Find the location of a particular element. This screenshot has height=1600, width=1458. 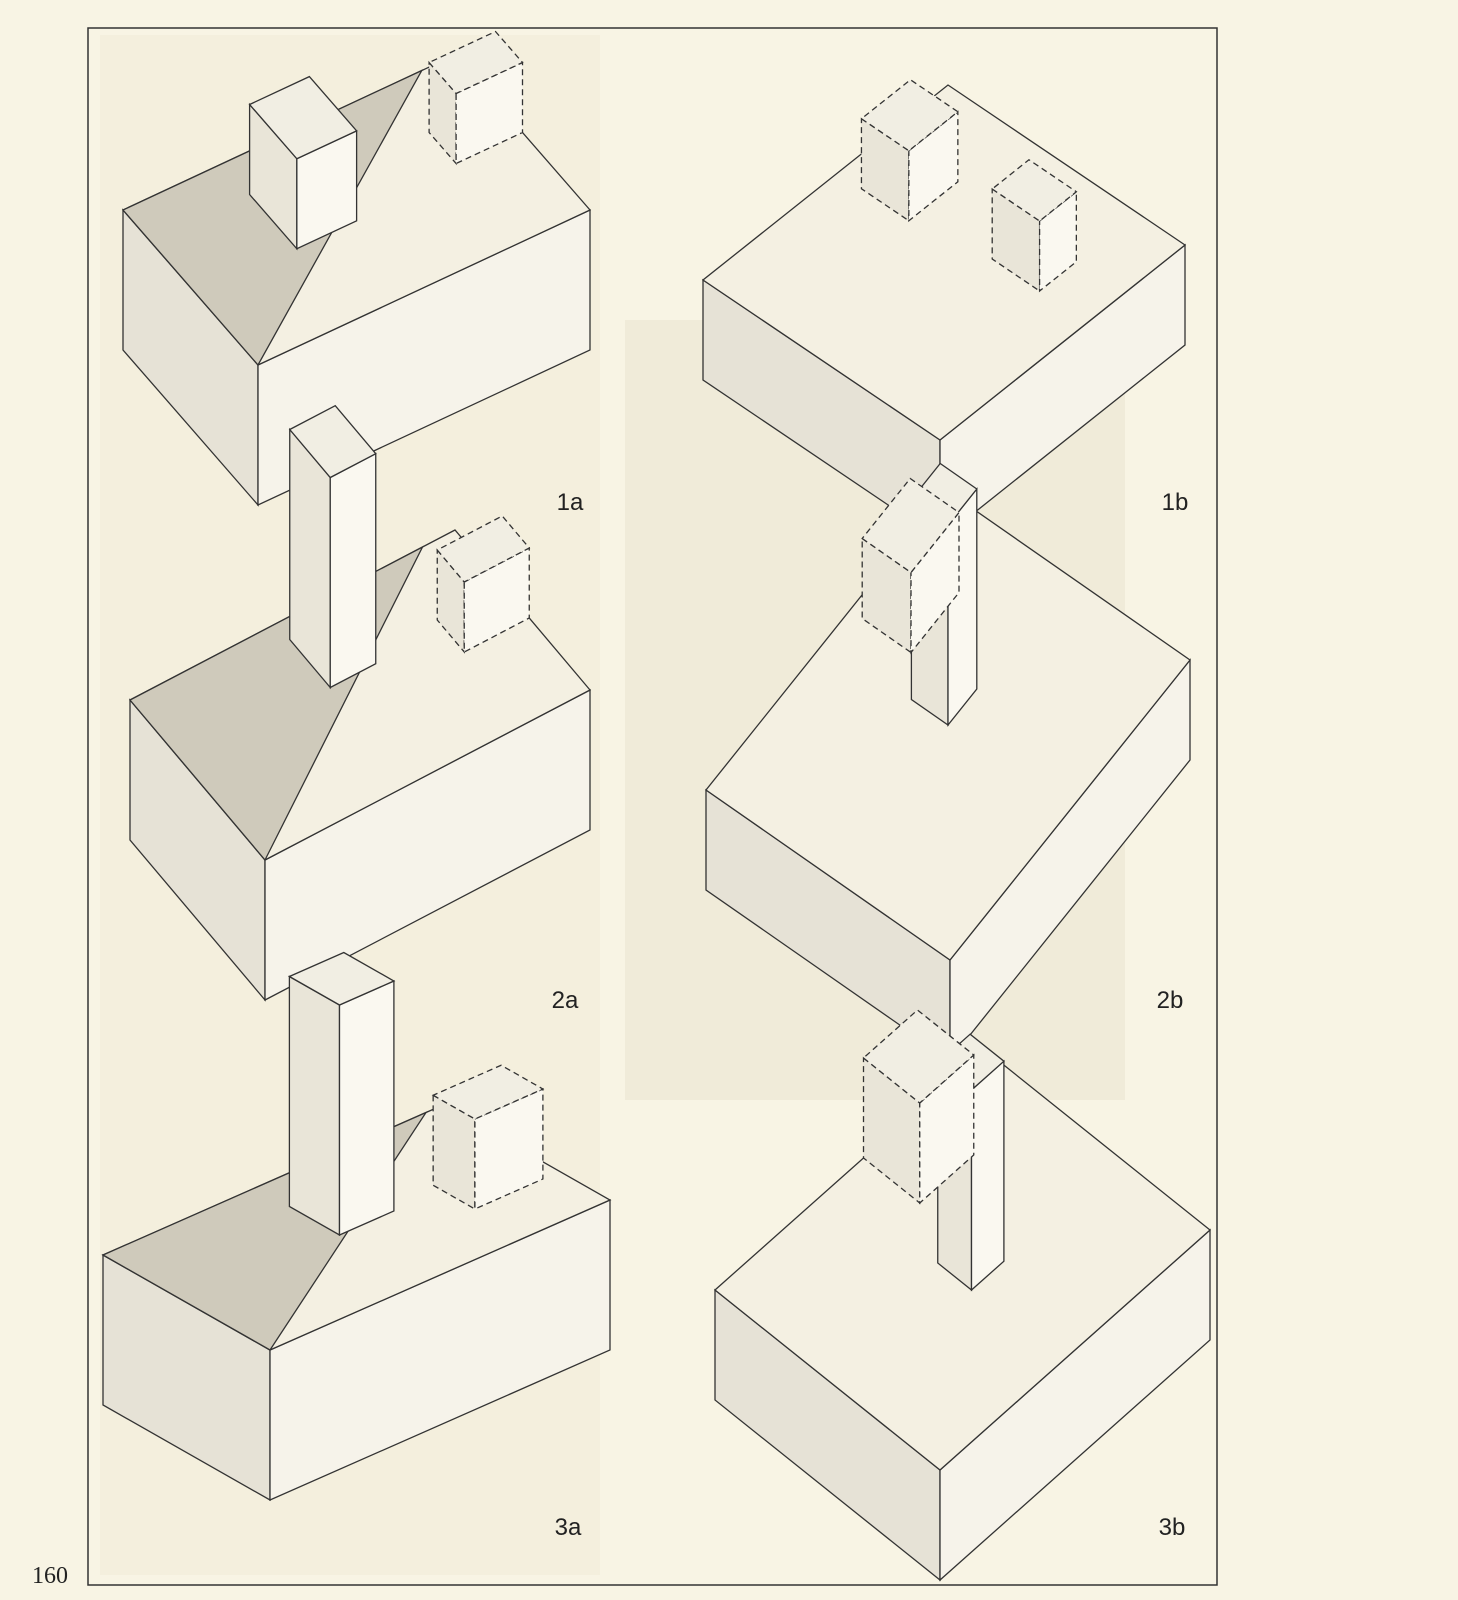

figure-label: 2b is located at coordinates (1170, 1000).